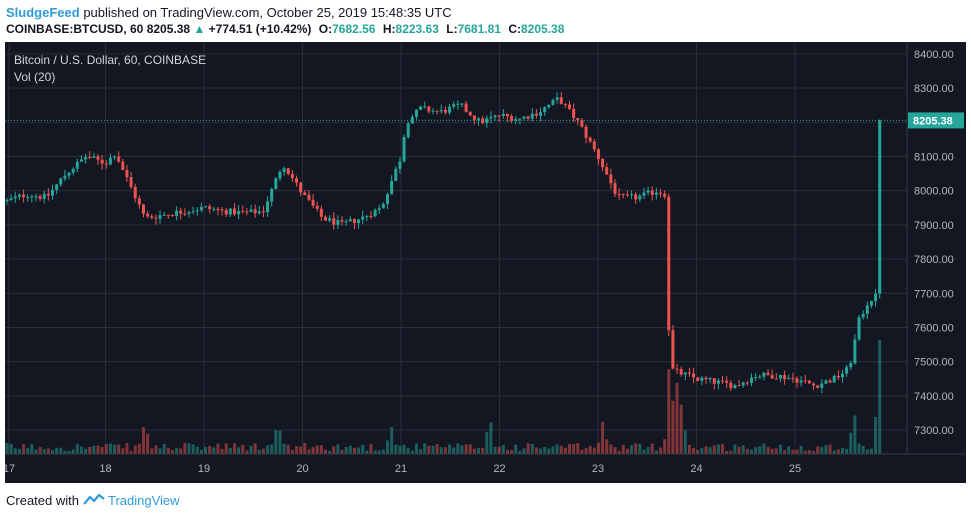  I want to click on price-tick-label: 8400.00, so click(934, 55).